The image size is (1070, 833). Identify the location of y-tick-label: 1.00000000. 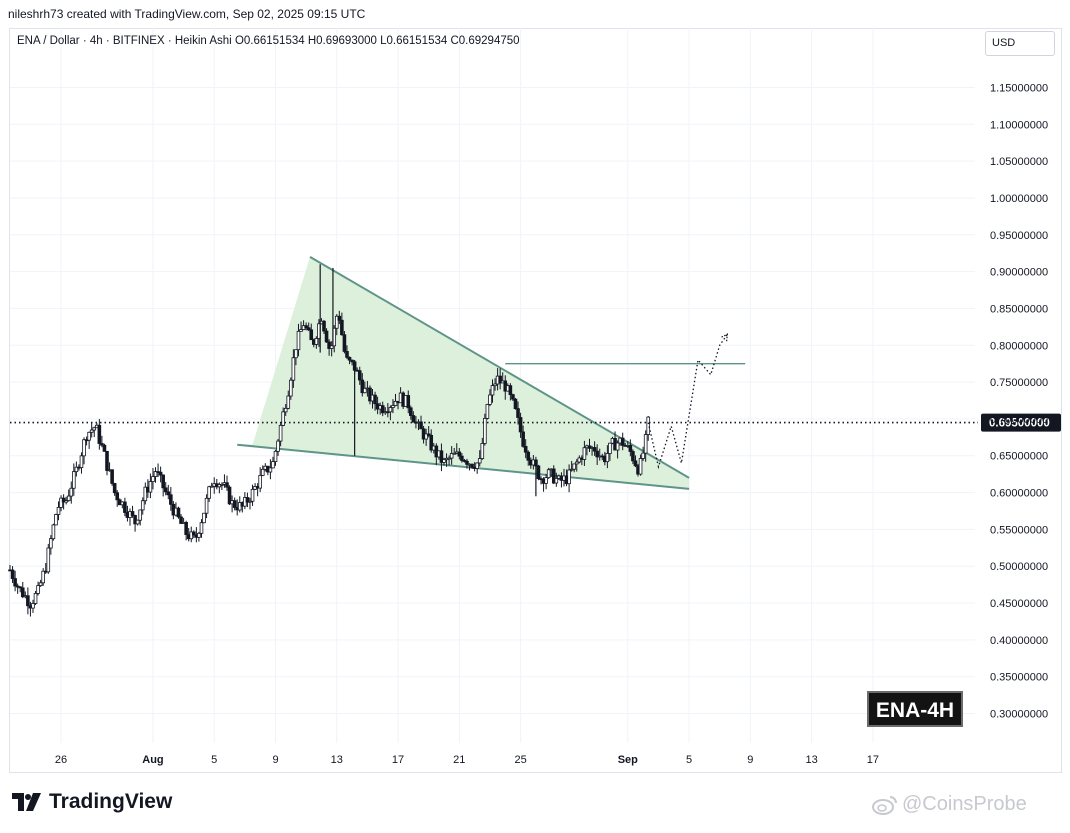
(1019, 199).